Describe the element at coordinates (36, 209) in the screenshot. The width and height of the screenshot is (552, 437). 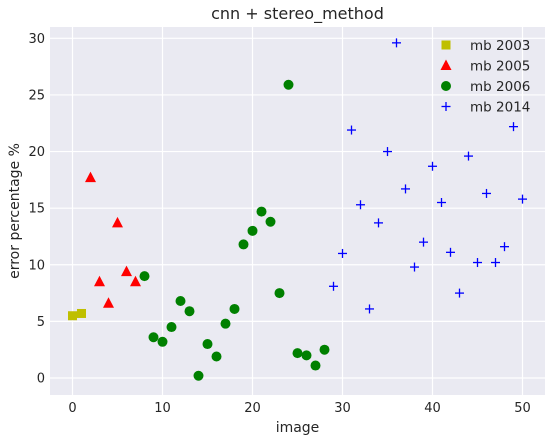
I see `y-tick-label: 15` at that location.